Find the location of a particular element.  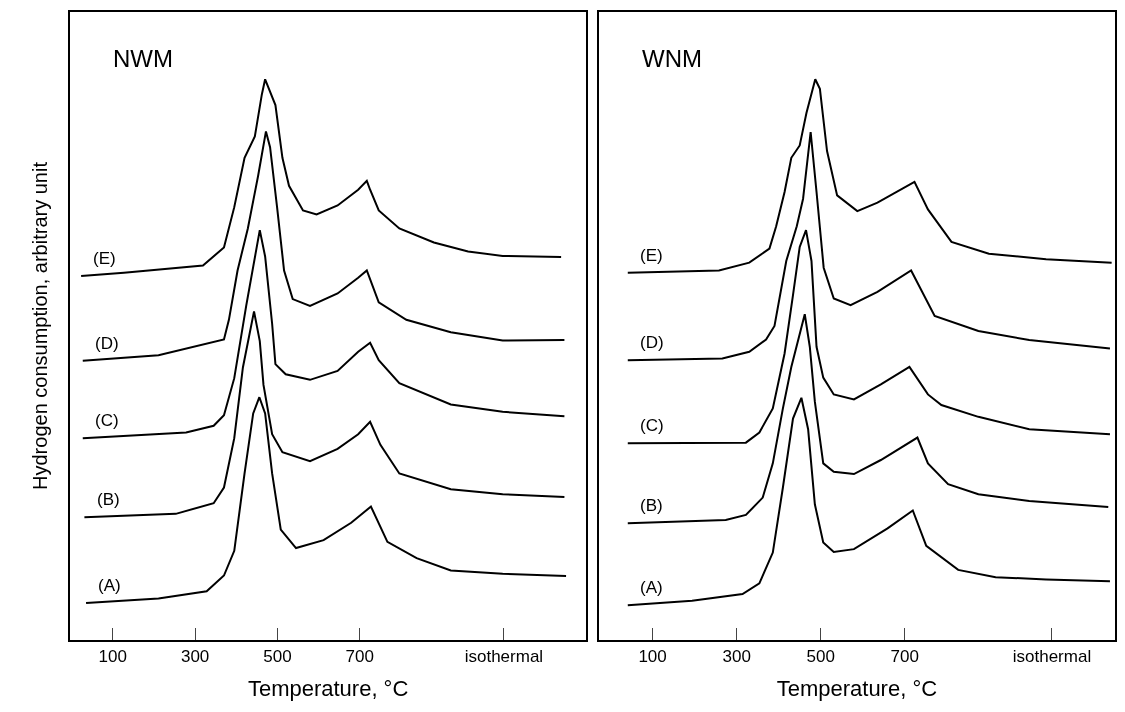

chart-title: NWM is located at coordinates (143, 58).